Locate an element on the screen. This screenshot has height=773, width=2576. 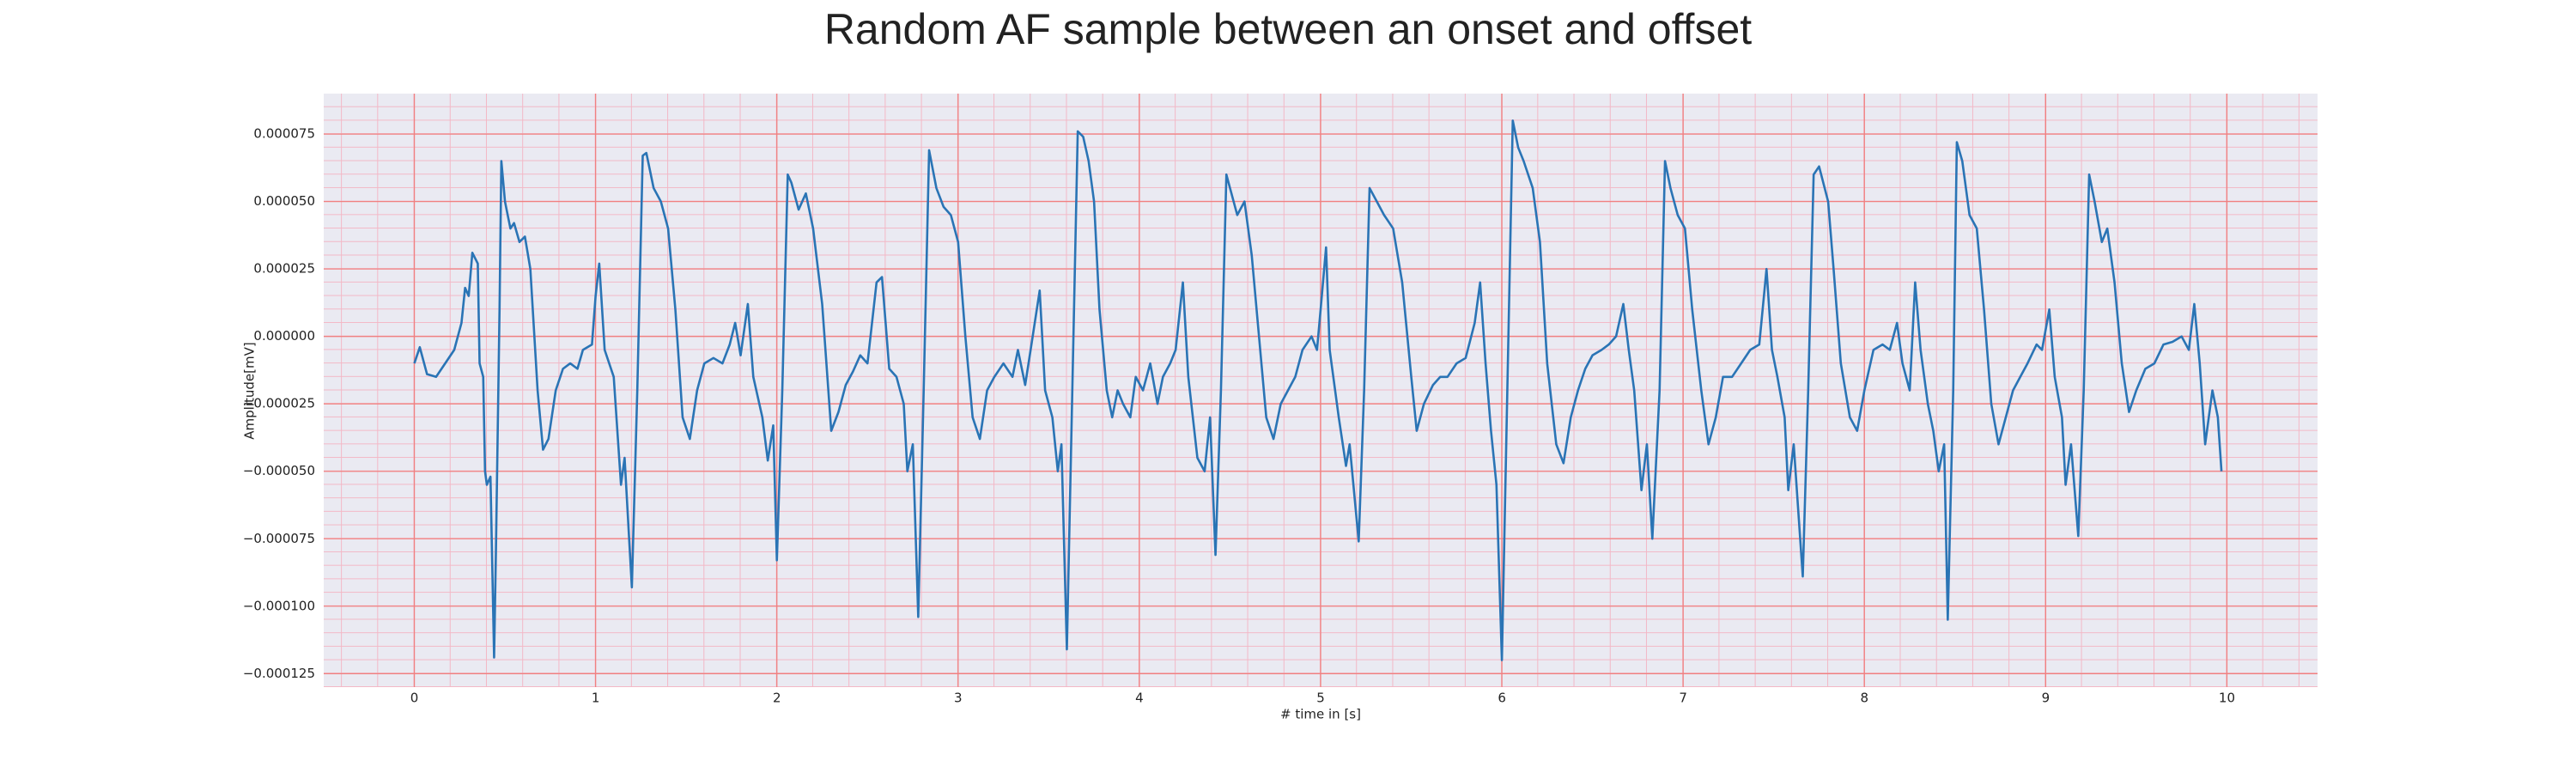
x-tick-label: 6 is located at coordinates (1502, 698).